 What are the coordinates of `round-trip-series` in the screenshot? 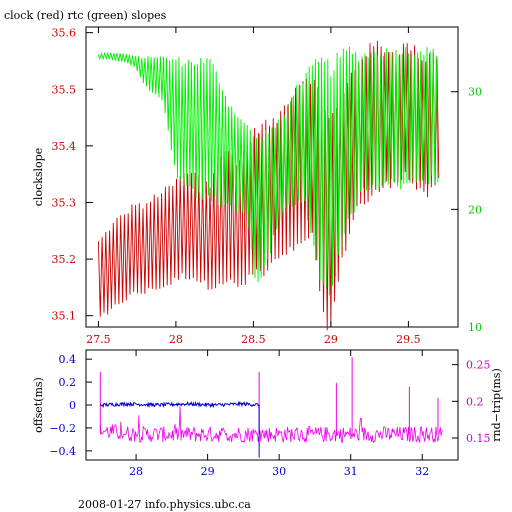 It's located at (271, 425).